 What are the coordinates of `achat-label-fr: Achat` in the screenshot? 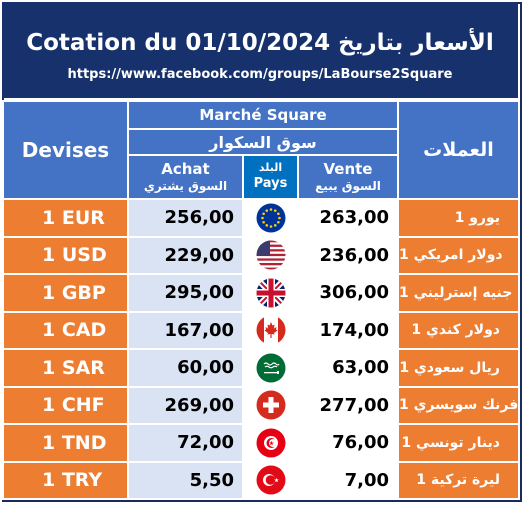 It's located at (185, 168).